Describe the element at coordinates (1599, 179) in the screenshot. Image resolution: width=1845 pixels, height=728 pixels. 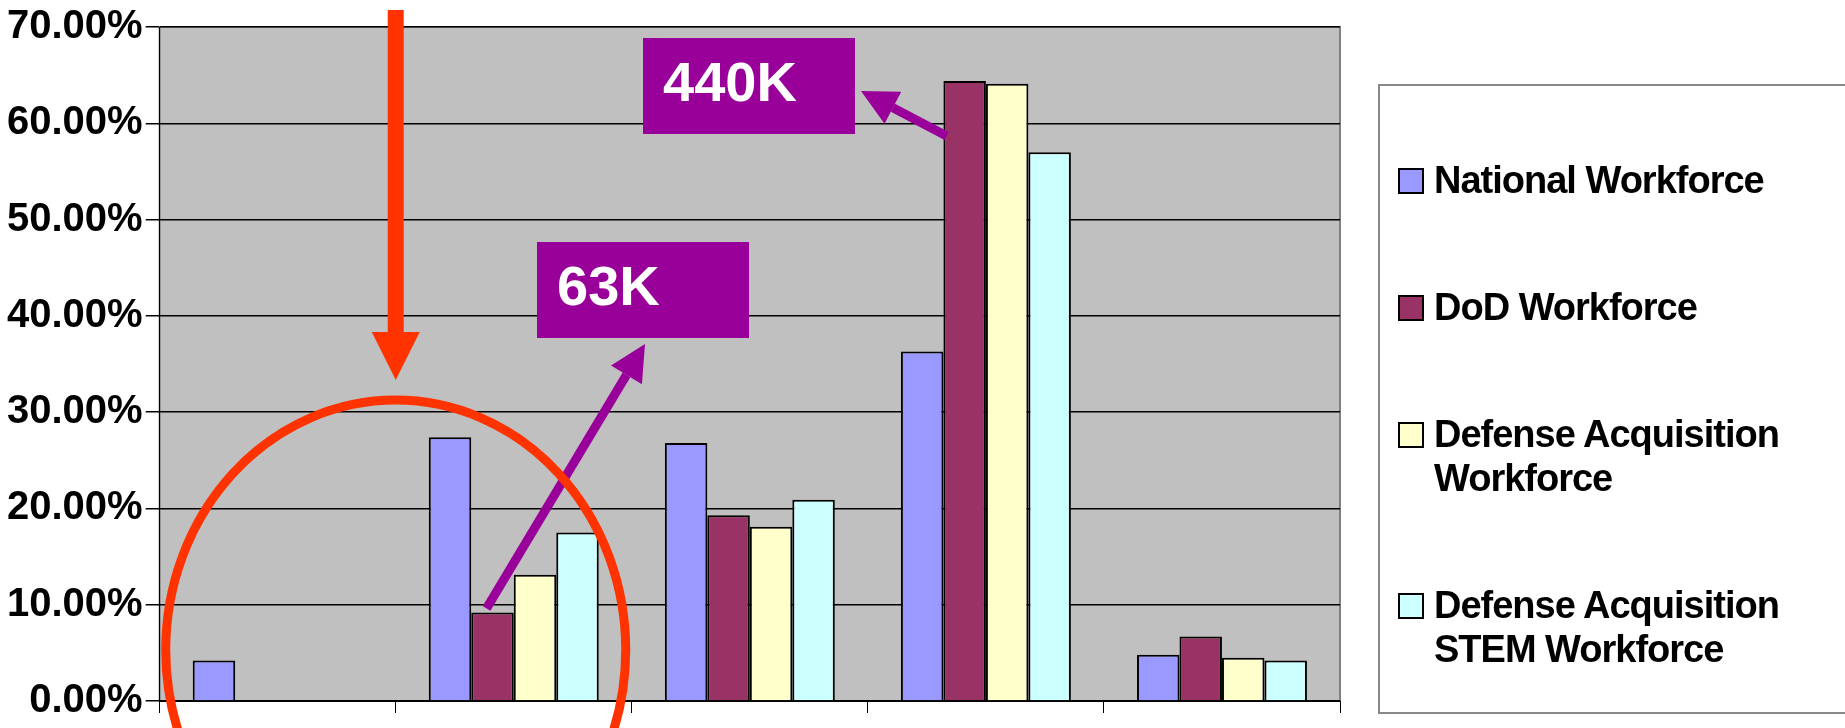
I see `legend-label: National Workforce` at that location.